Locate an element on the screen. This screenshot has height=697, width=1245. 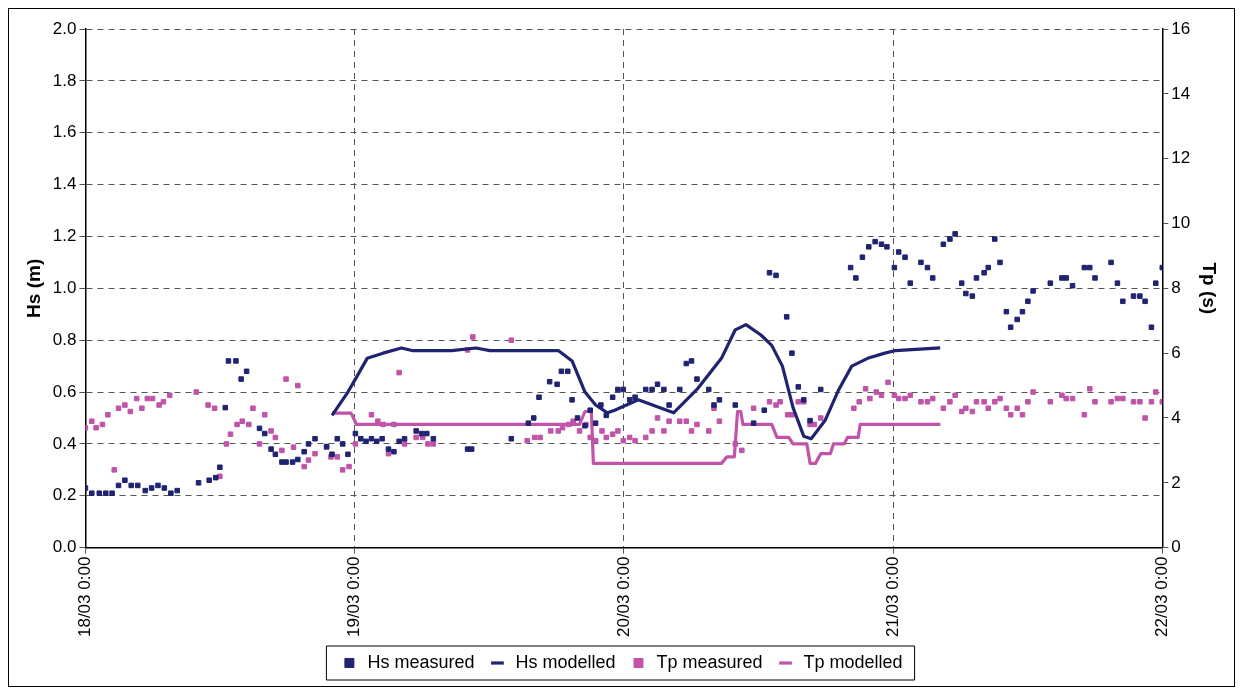
y-tick-label: 1.0 is located at coordinates (64, 288).